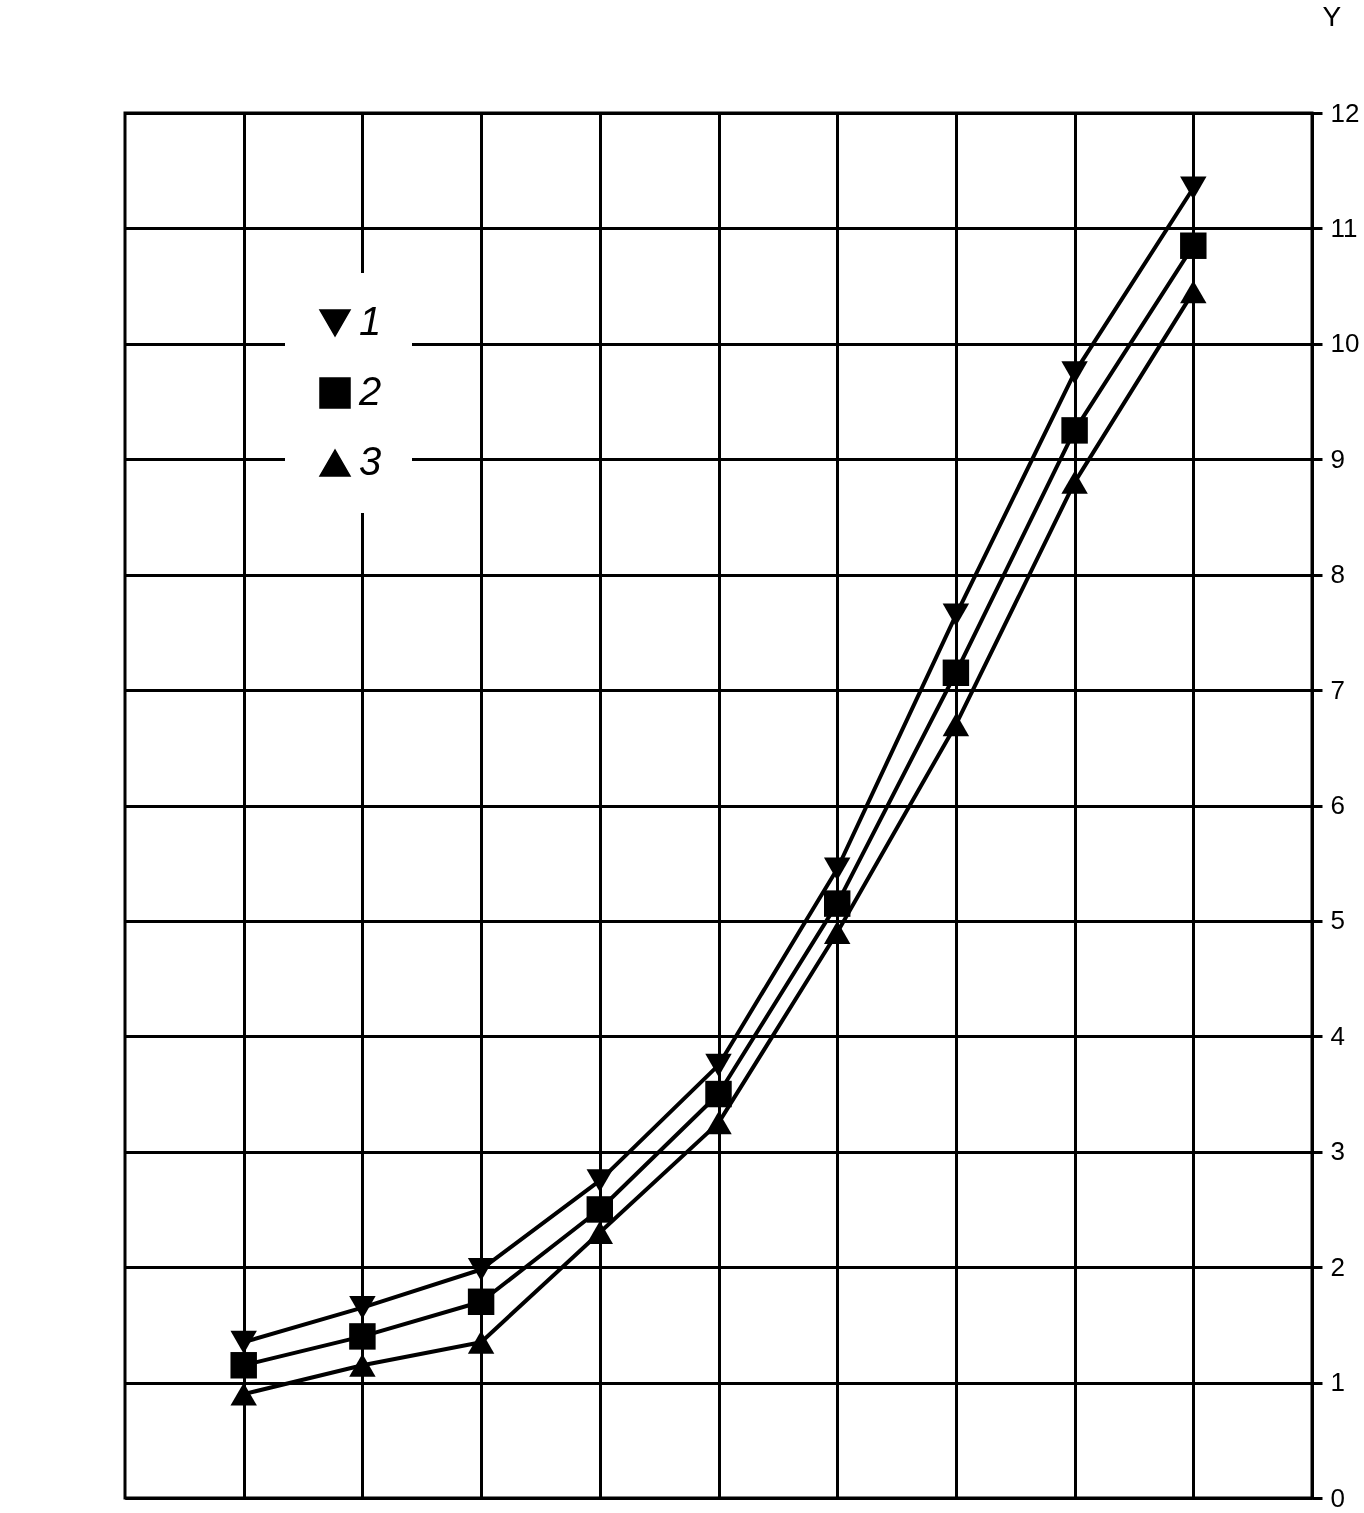  What do you see at coordinates (1337, 1266) in the screenshot?
I see `y-tick-label: 2` at bounding box center [1337, 1266].